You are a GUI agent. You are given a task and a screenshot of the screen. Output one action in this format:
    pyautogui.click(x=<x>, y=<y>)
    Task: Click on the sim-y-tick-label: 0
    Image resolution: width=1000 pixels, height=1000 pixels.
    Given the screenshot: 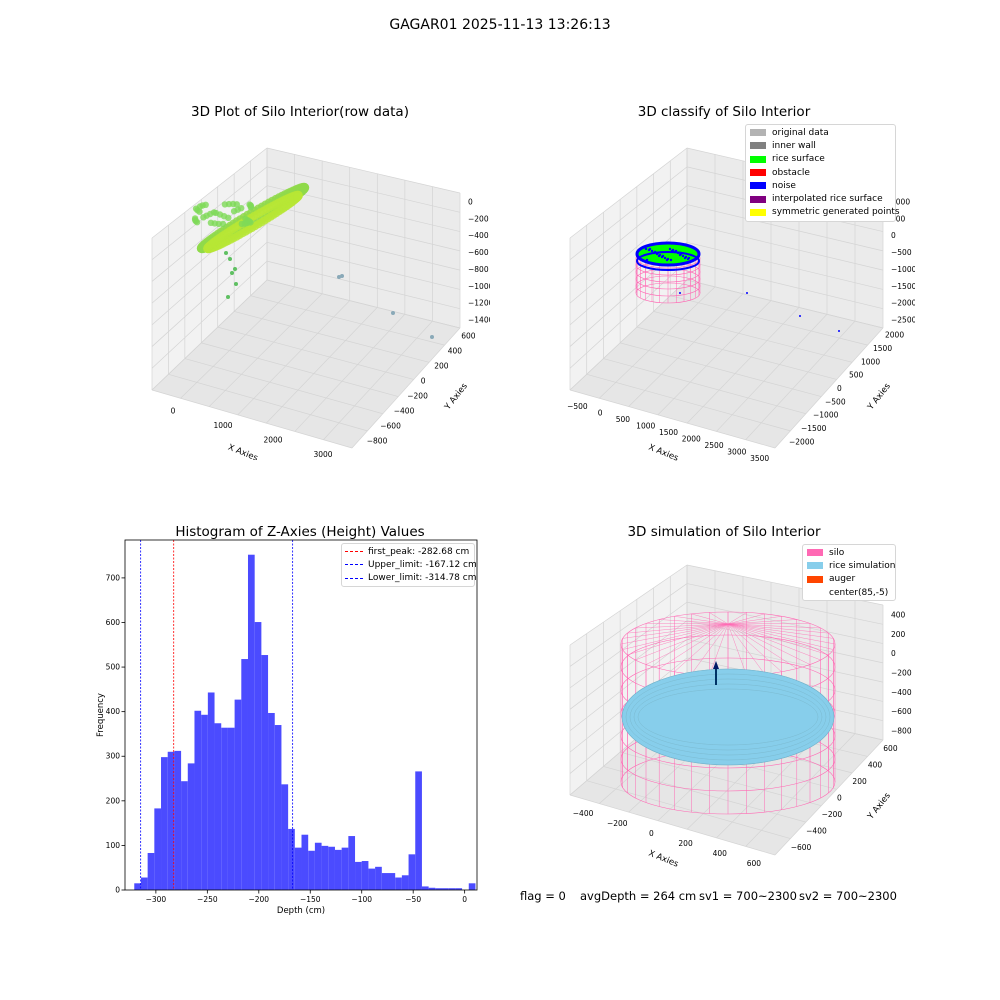 What is the action you would take?
    pyautogui.click(x=839, y=798)
    